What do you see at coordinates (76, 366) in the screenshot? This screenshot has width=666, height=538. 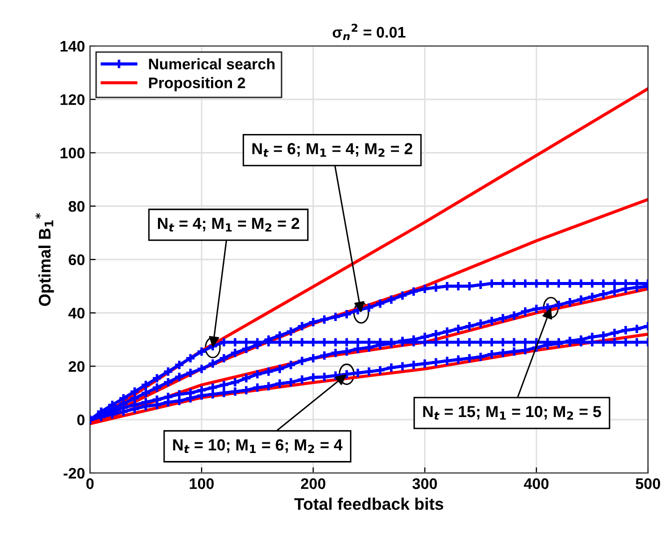 I see `y-tick-label: 20` at bounding box center [76, 366].